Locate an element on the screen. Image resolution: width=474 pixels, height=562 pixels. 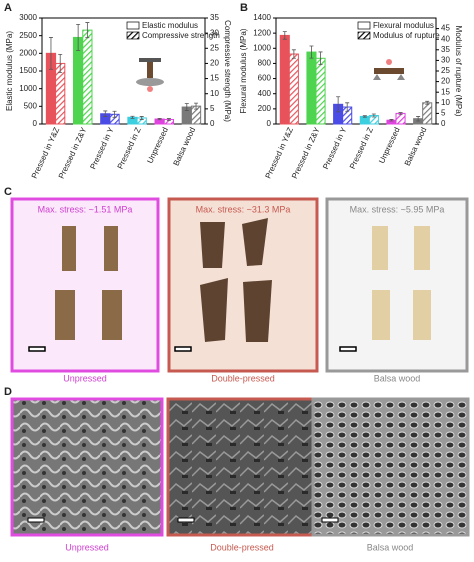
legend-label: Flexural modulus is located at coordinates (403, 25).